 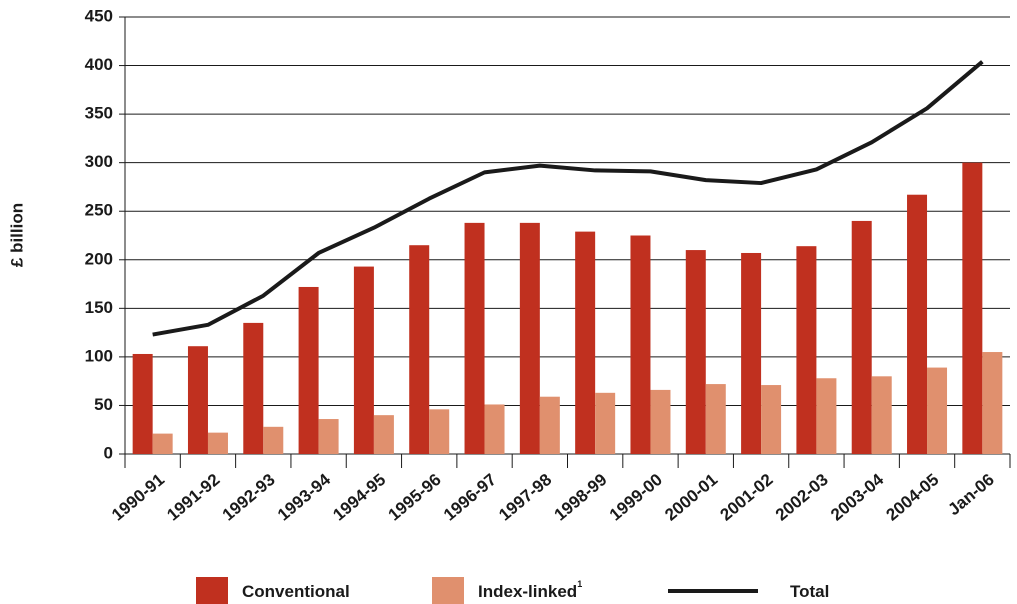 What do you see at coordinates (99, 210) in the screenshot?
I see `y-tick-label: 250` at bounding box center [99, 210].